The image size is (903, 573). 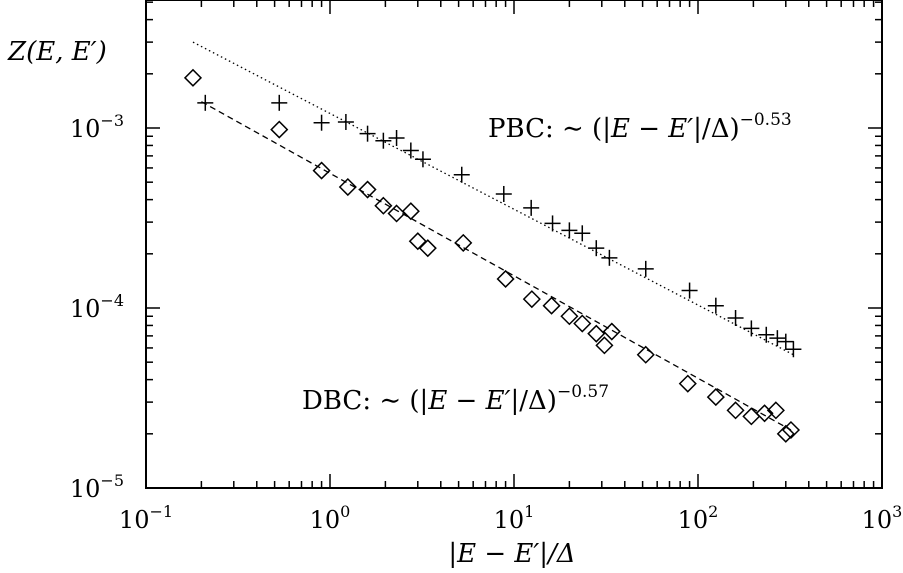 I want to click on x-tick-label: 10², so click(x=698, y=518).